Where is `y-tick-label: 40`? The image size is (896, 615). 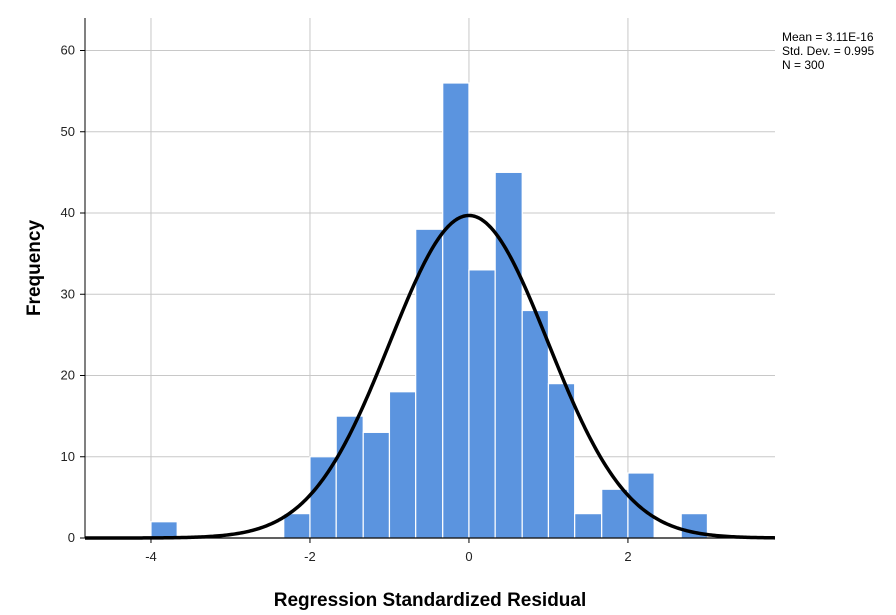 y-tick-label: 40 is located at coordinates (68, 212).